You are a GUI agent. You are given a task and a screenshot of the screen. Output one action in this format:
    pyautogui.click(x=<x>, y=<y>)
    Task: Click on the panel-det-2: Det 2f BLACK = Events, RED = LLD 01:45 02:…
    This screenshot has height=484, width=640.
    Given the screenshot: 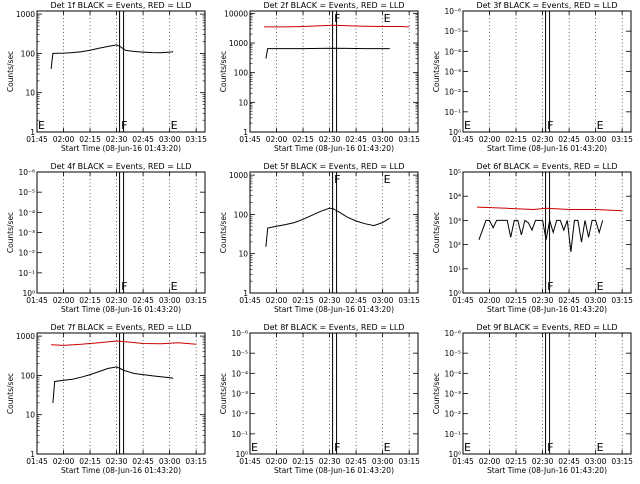 What is the action you would take?
    pyautogui.click(x=319, y=77)
    